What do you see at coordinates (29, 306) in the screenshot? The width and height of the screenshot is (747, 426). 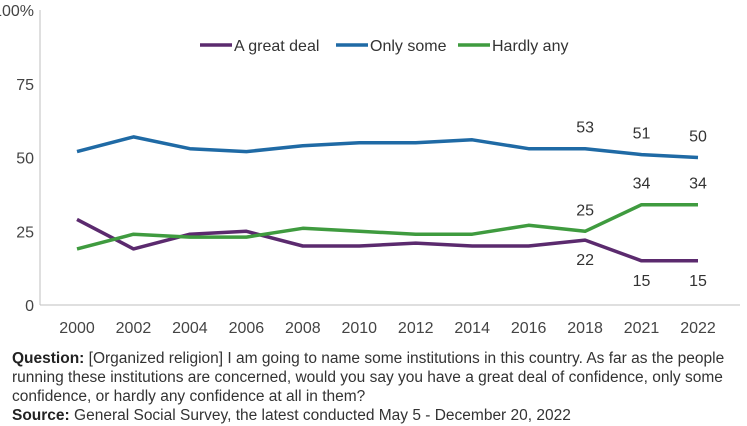 I see `y-tick-label: 0` at bounding box center [29, 306].